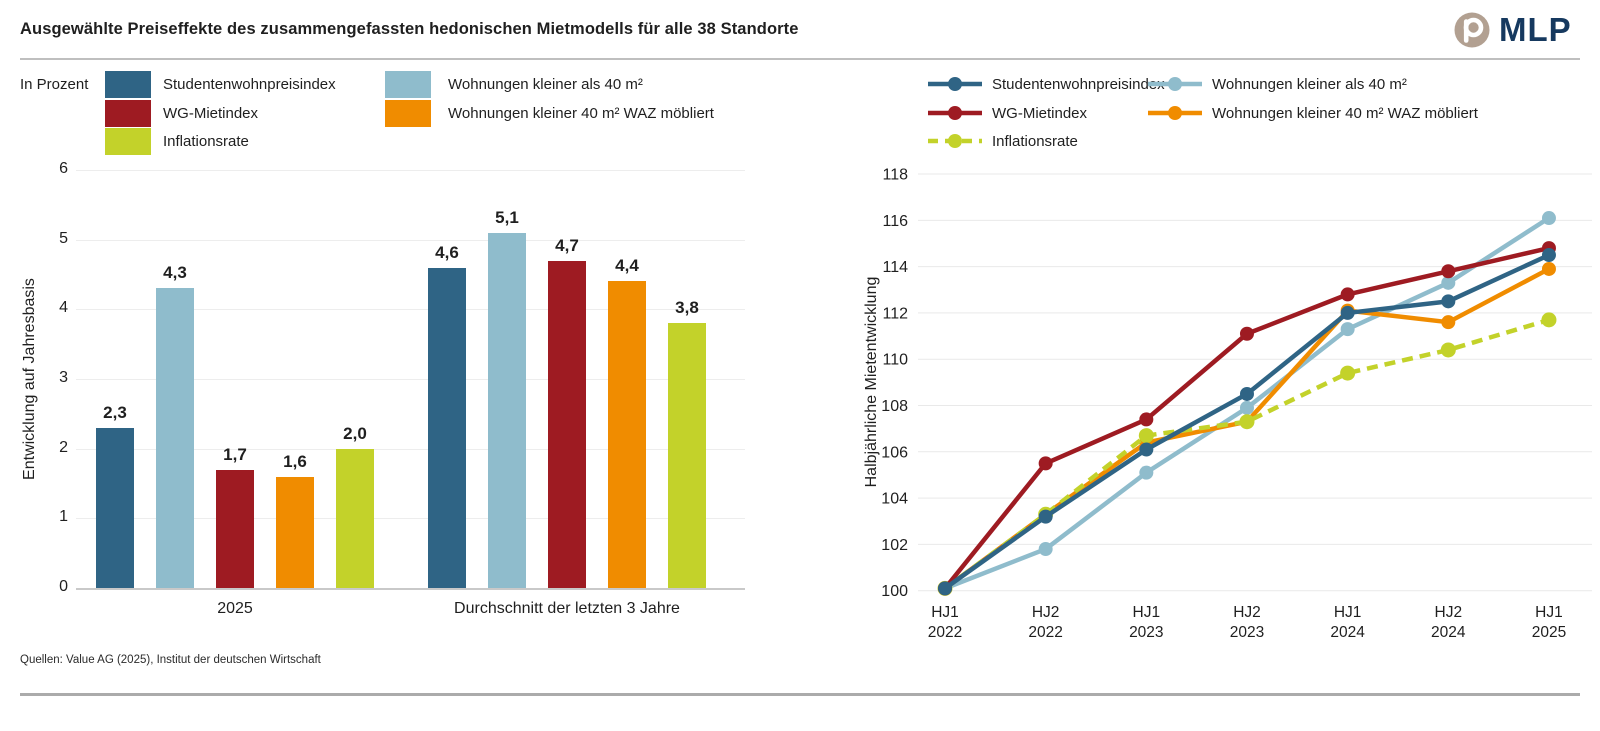  I want to click on y-tick-label: 6, so click(63, 168).